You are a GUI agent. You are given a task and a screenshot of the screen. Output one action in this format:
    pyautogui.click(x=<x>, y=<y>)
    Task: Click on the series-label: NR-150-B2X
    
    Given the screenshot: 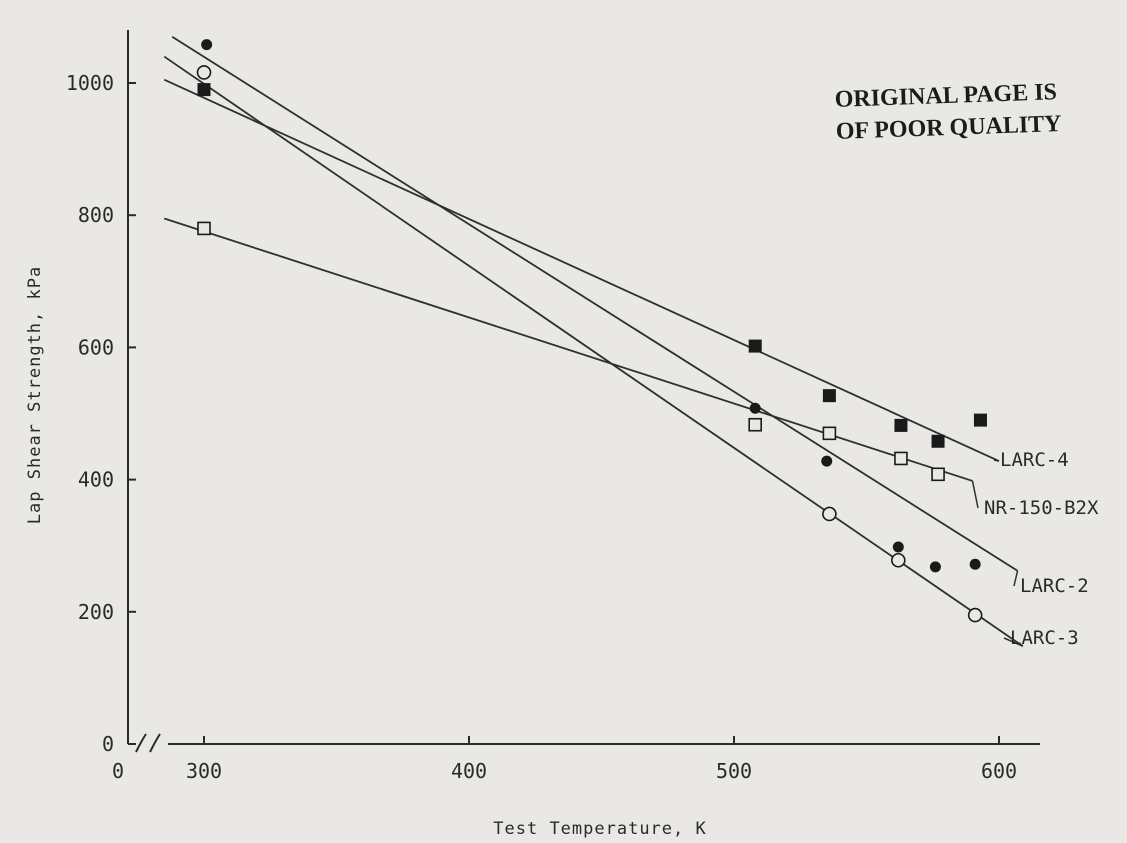 What is the action you would take?
    pyautogui.click(x=1041, y=508)
    